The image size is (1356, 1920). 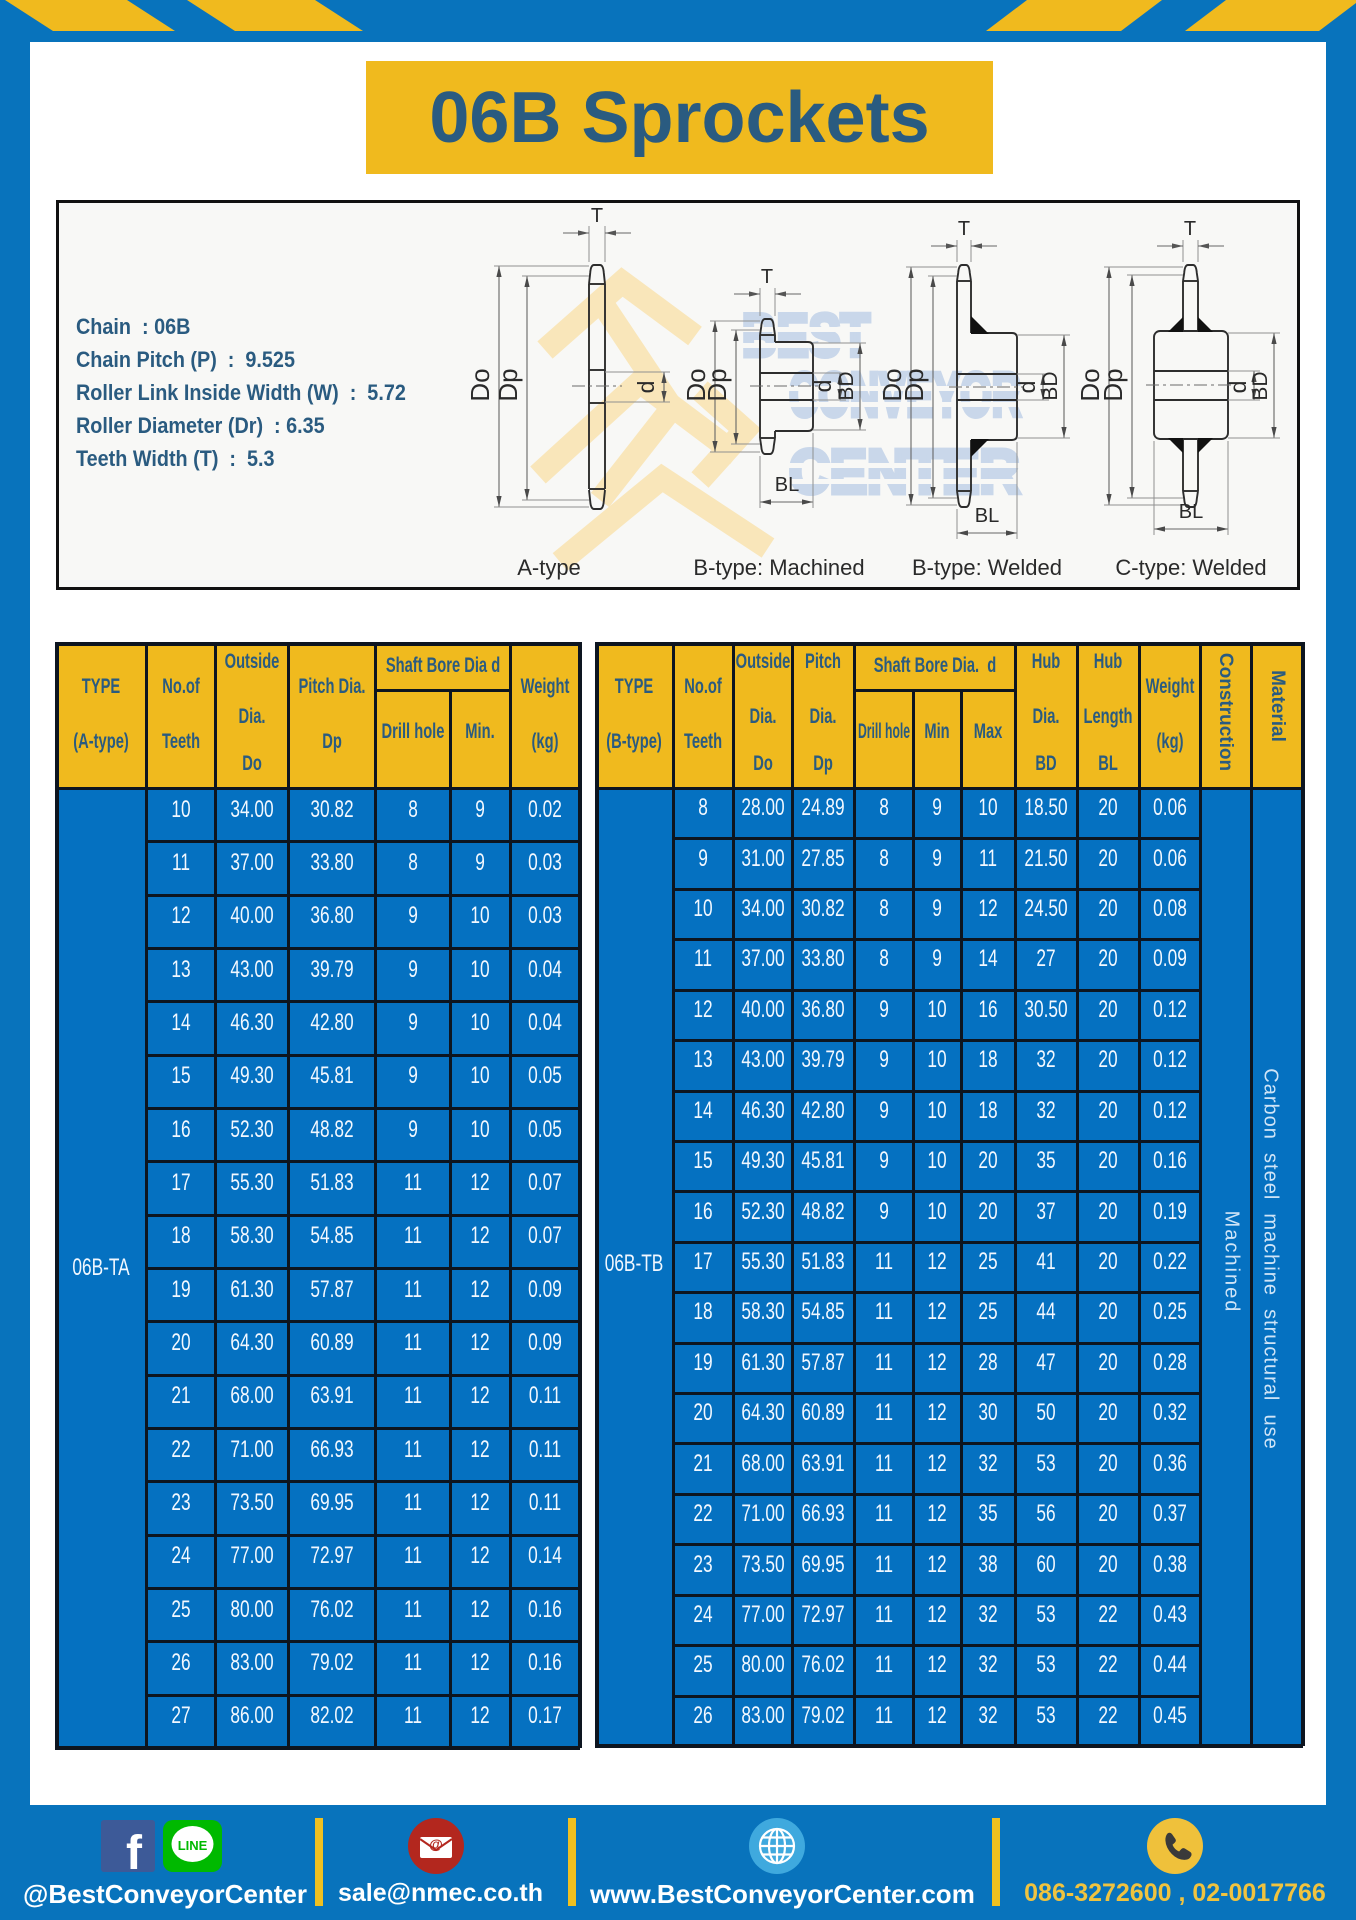 I want to click on svg-text: C-type: Welded, so click(x=1190, y=567).